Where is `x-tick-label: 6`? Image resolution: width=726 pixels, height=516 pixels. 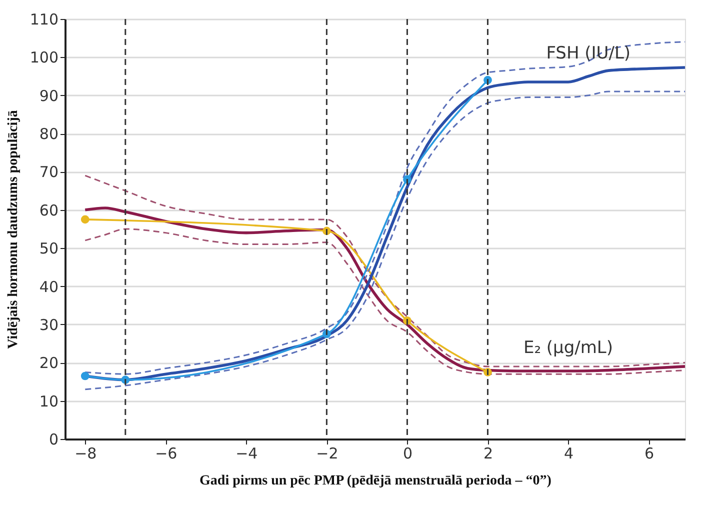
x-tick-label: 6 is located at coordinates (649, 453).